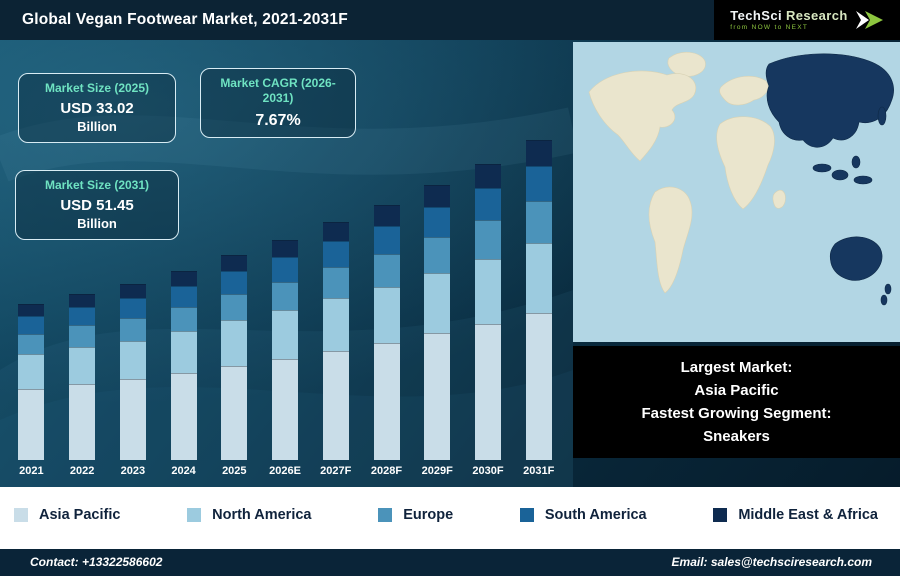  I want to click on logo-name-primary: TechSci, so click(756, 15).